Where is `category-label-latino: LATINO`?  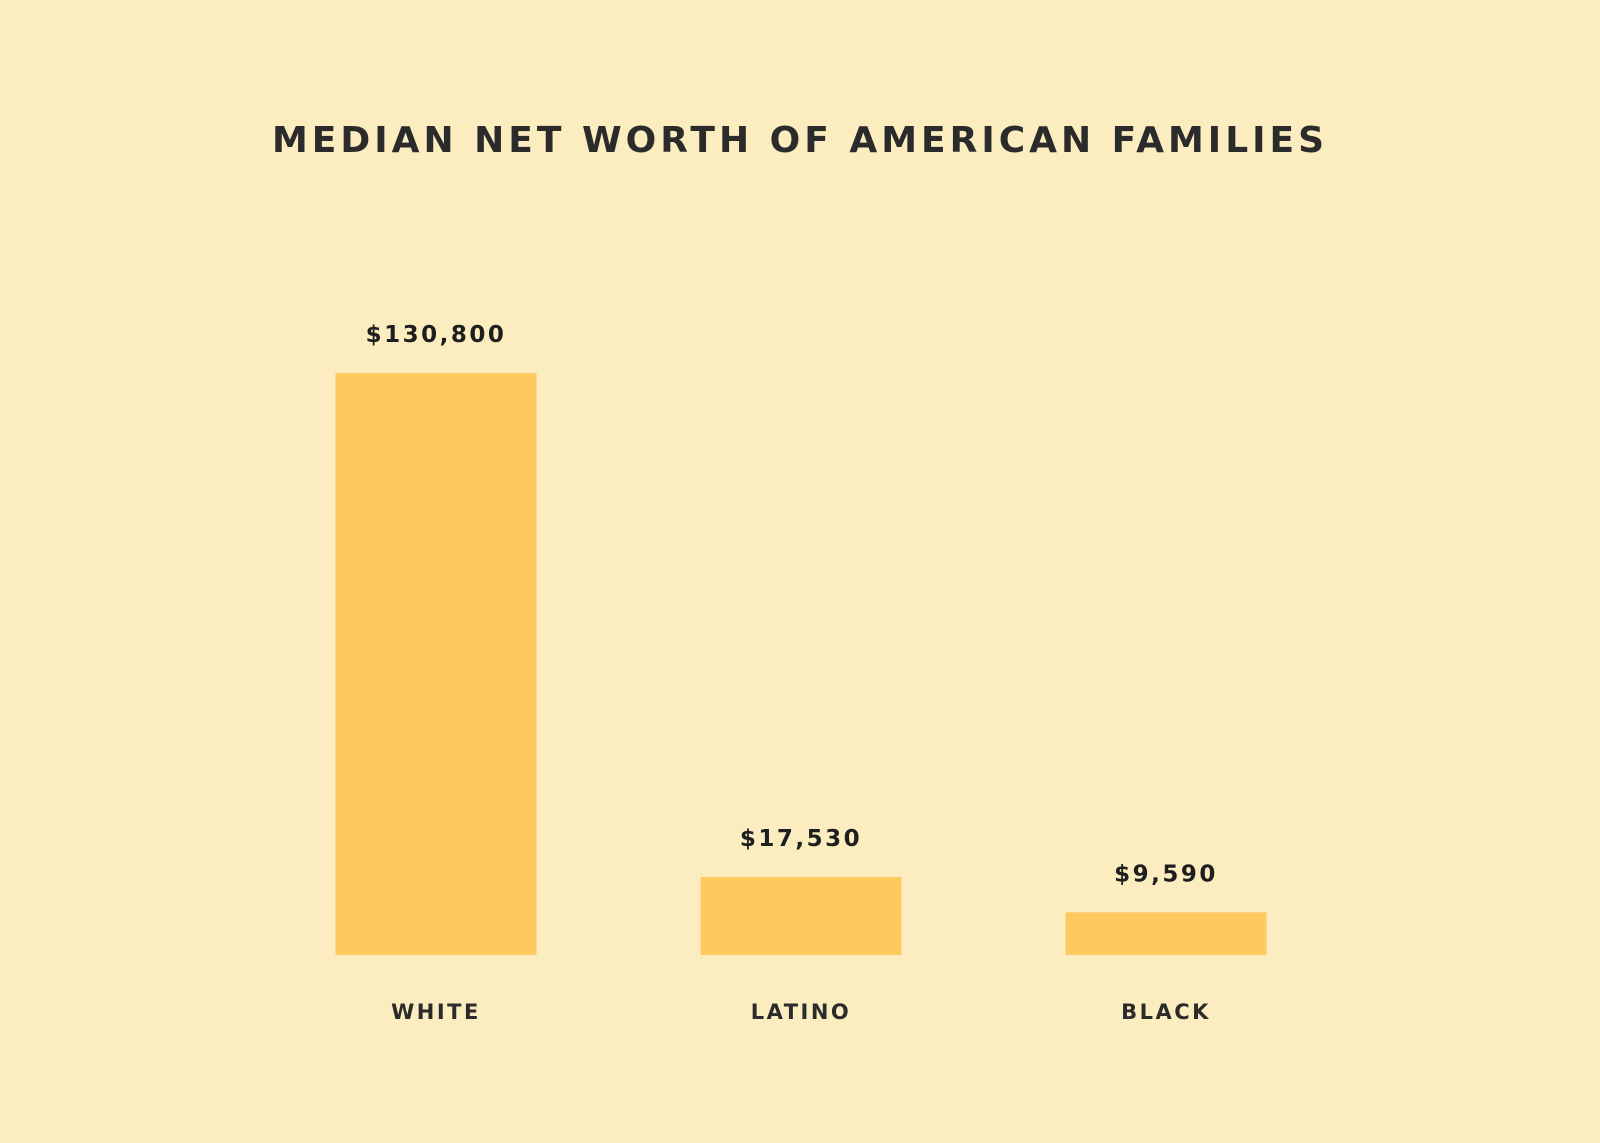
category-label-latino: LATINO is located at coordinates (801, 1012).